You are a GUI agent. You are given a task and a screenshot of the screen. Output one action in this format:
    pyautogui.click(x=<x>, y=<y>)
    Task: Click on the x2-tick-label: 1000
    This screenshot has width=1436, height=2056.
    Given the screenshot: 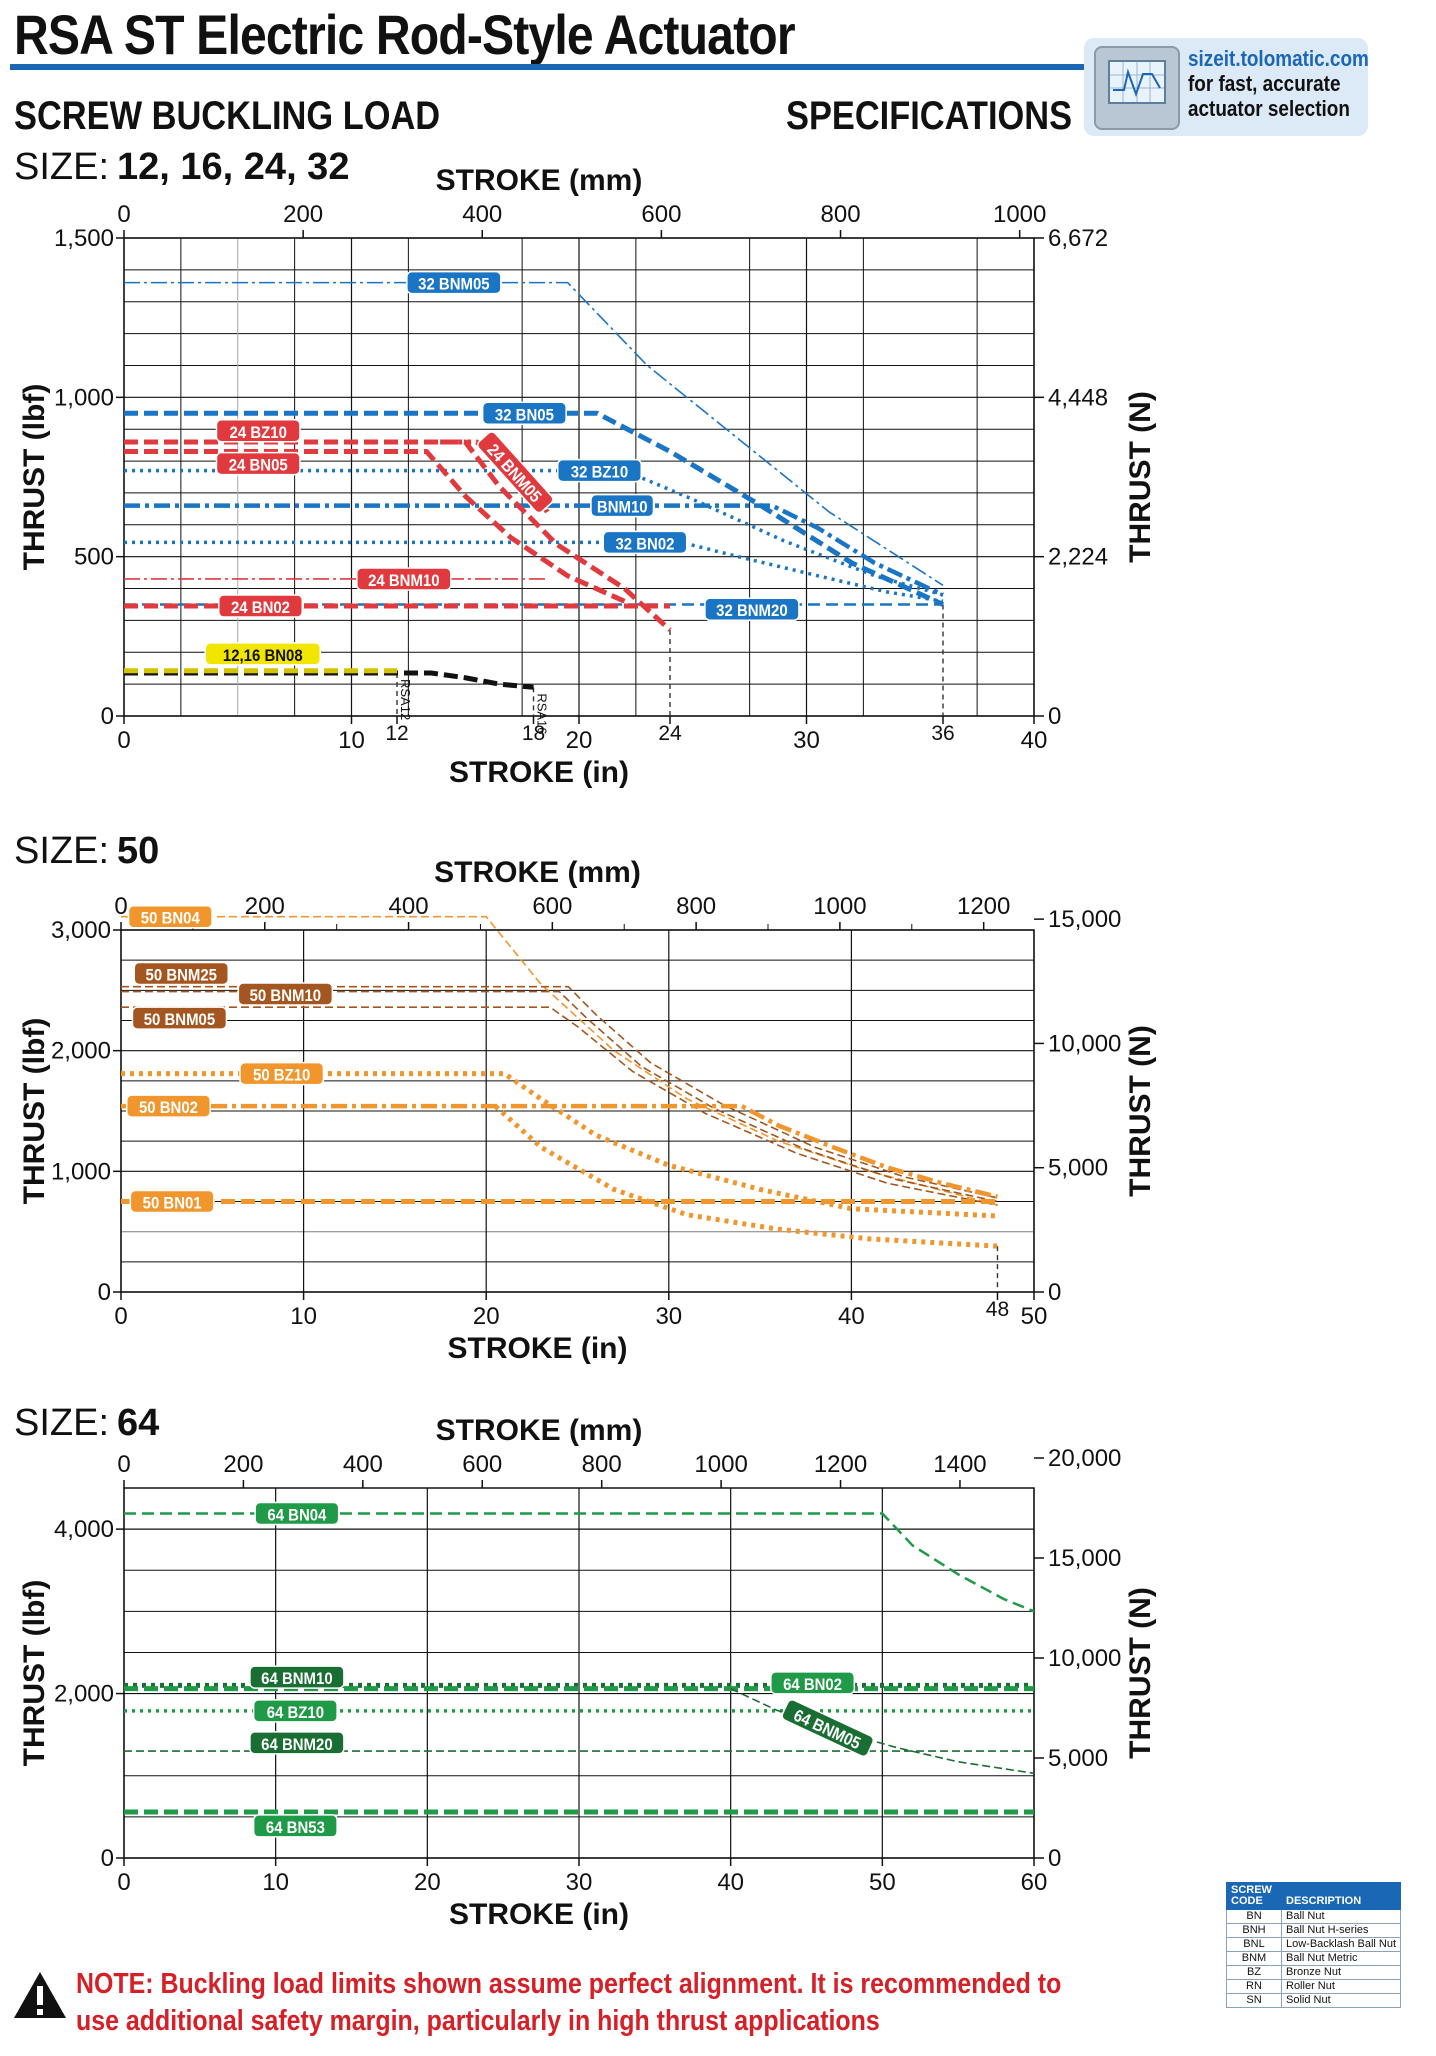 What is the action you would take?
    pyautogui.click(x=839, y=906)
    